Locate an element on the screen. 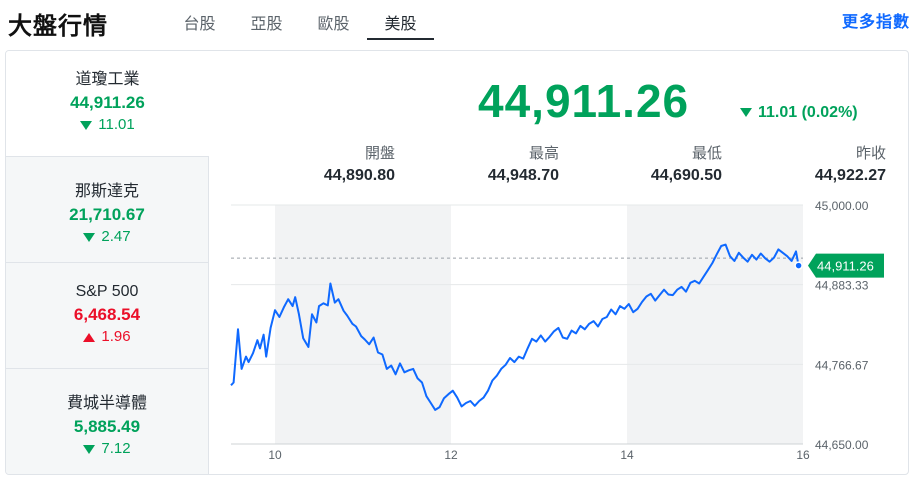  sidebar-item-name: 道瓊工業 is located at coordinates (107, 79).